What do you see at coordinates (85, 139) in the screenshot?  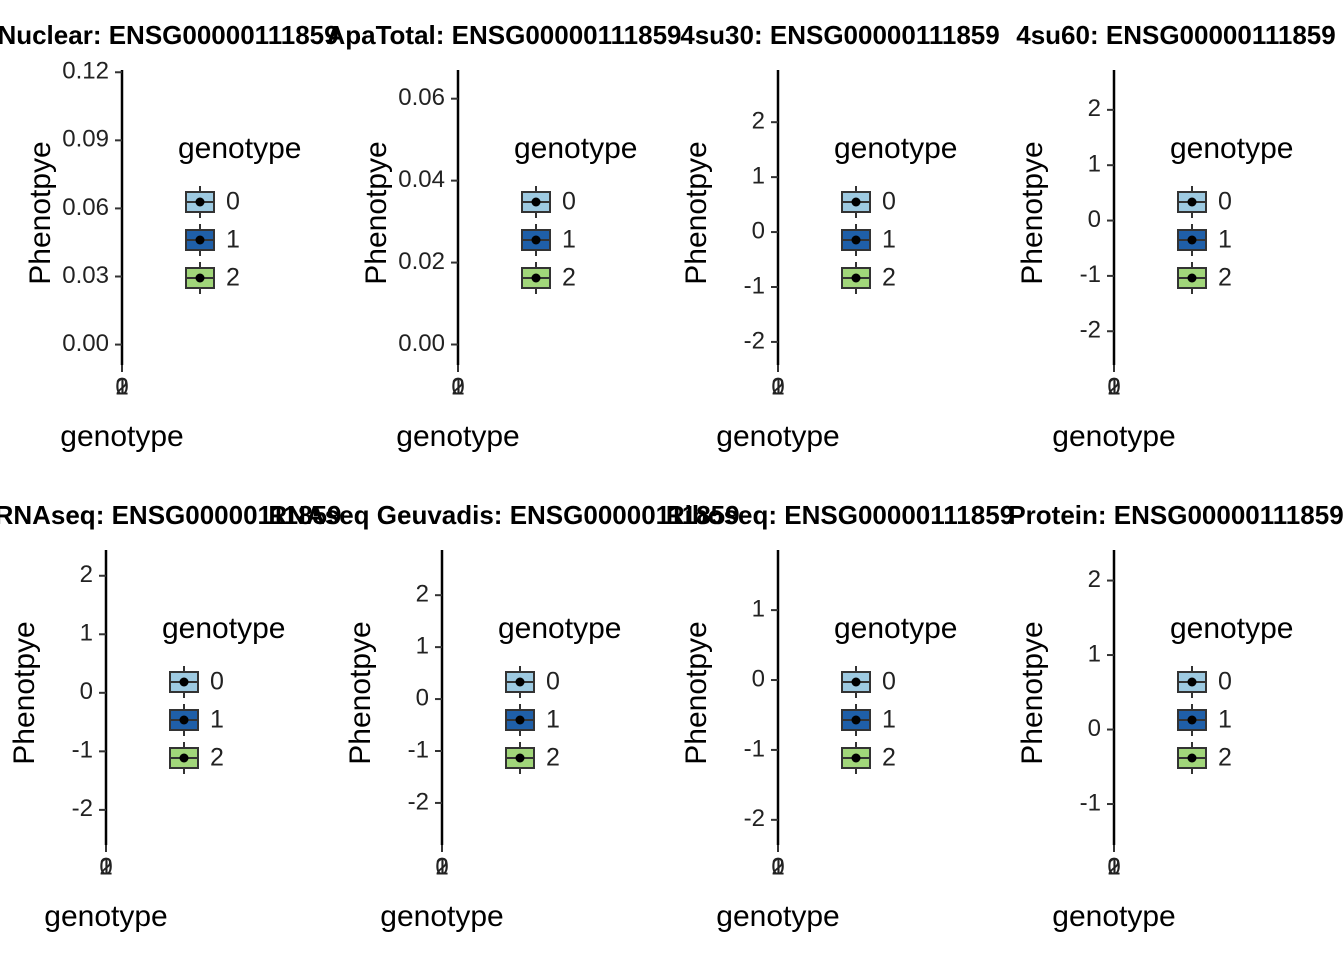 I see `y-tick-label: 0.09` at bounding box center [85, 139].